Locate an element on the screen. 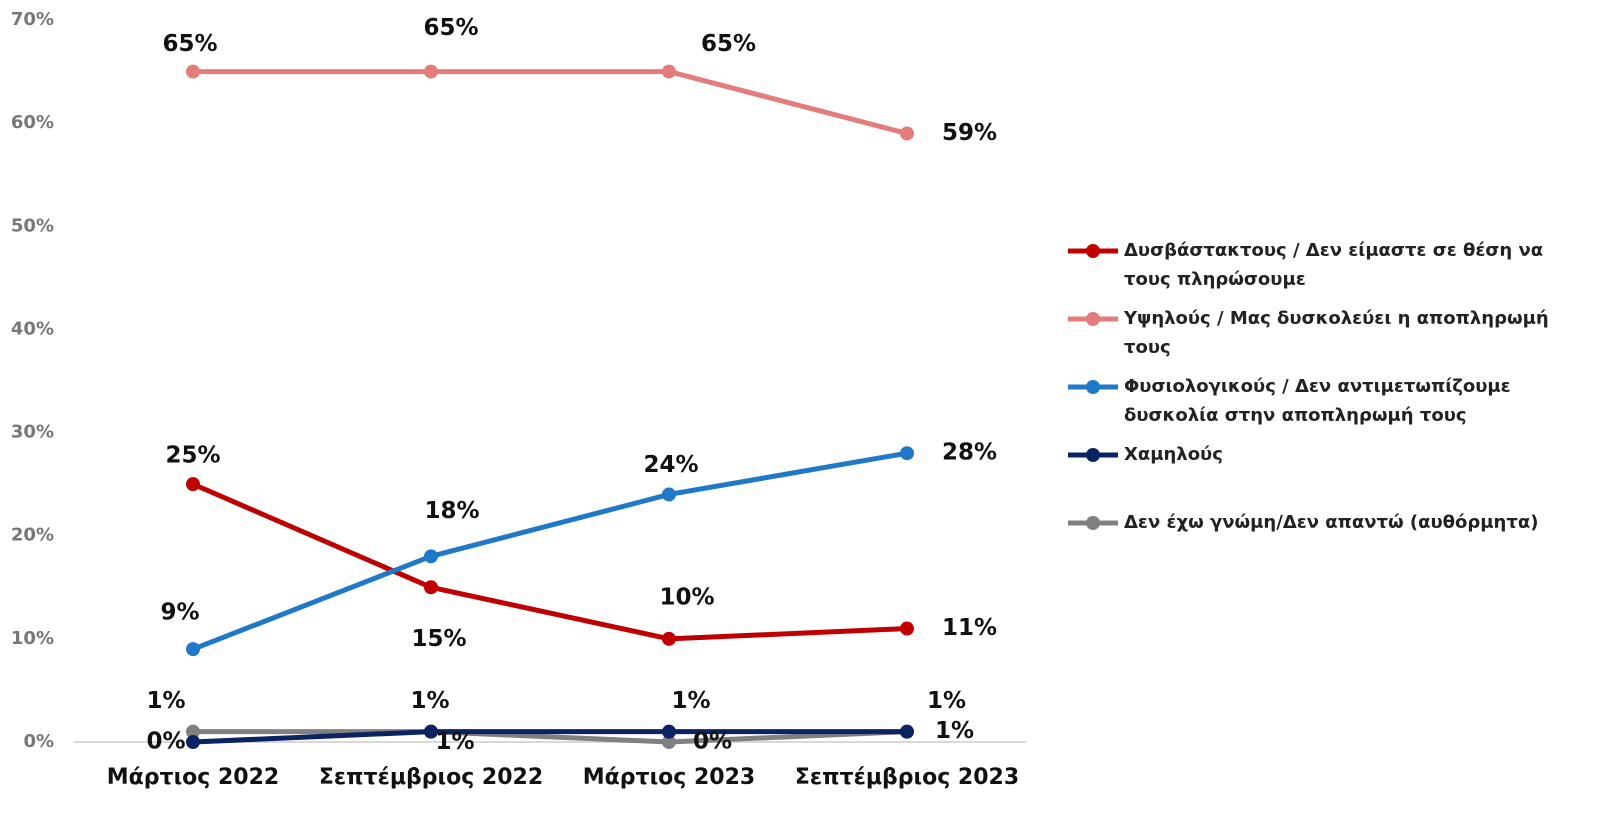 The image size is (1622, 821). y-tick-label: 30% is located at coordinates (32, 432).